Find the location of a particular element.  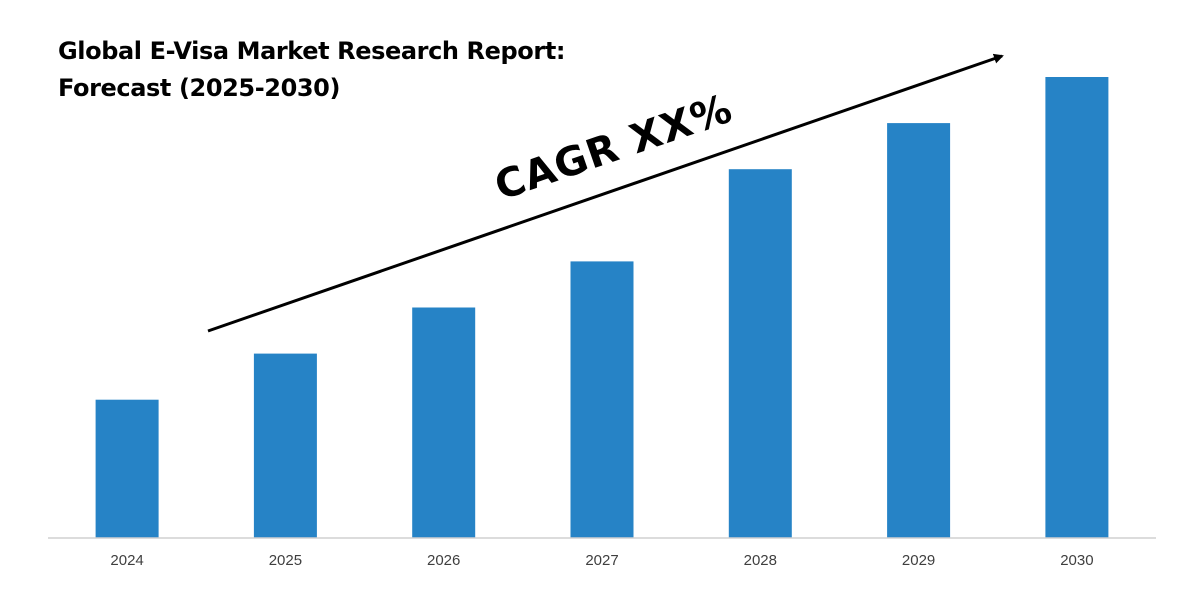

bar-2028 is located at coordinates (760, 353).